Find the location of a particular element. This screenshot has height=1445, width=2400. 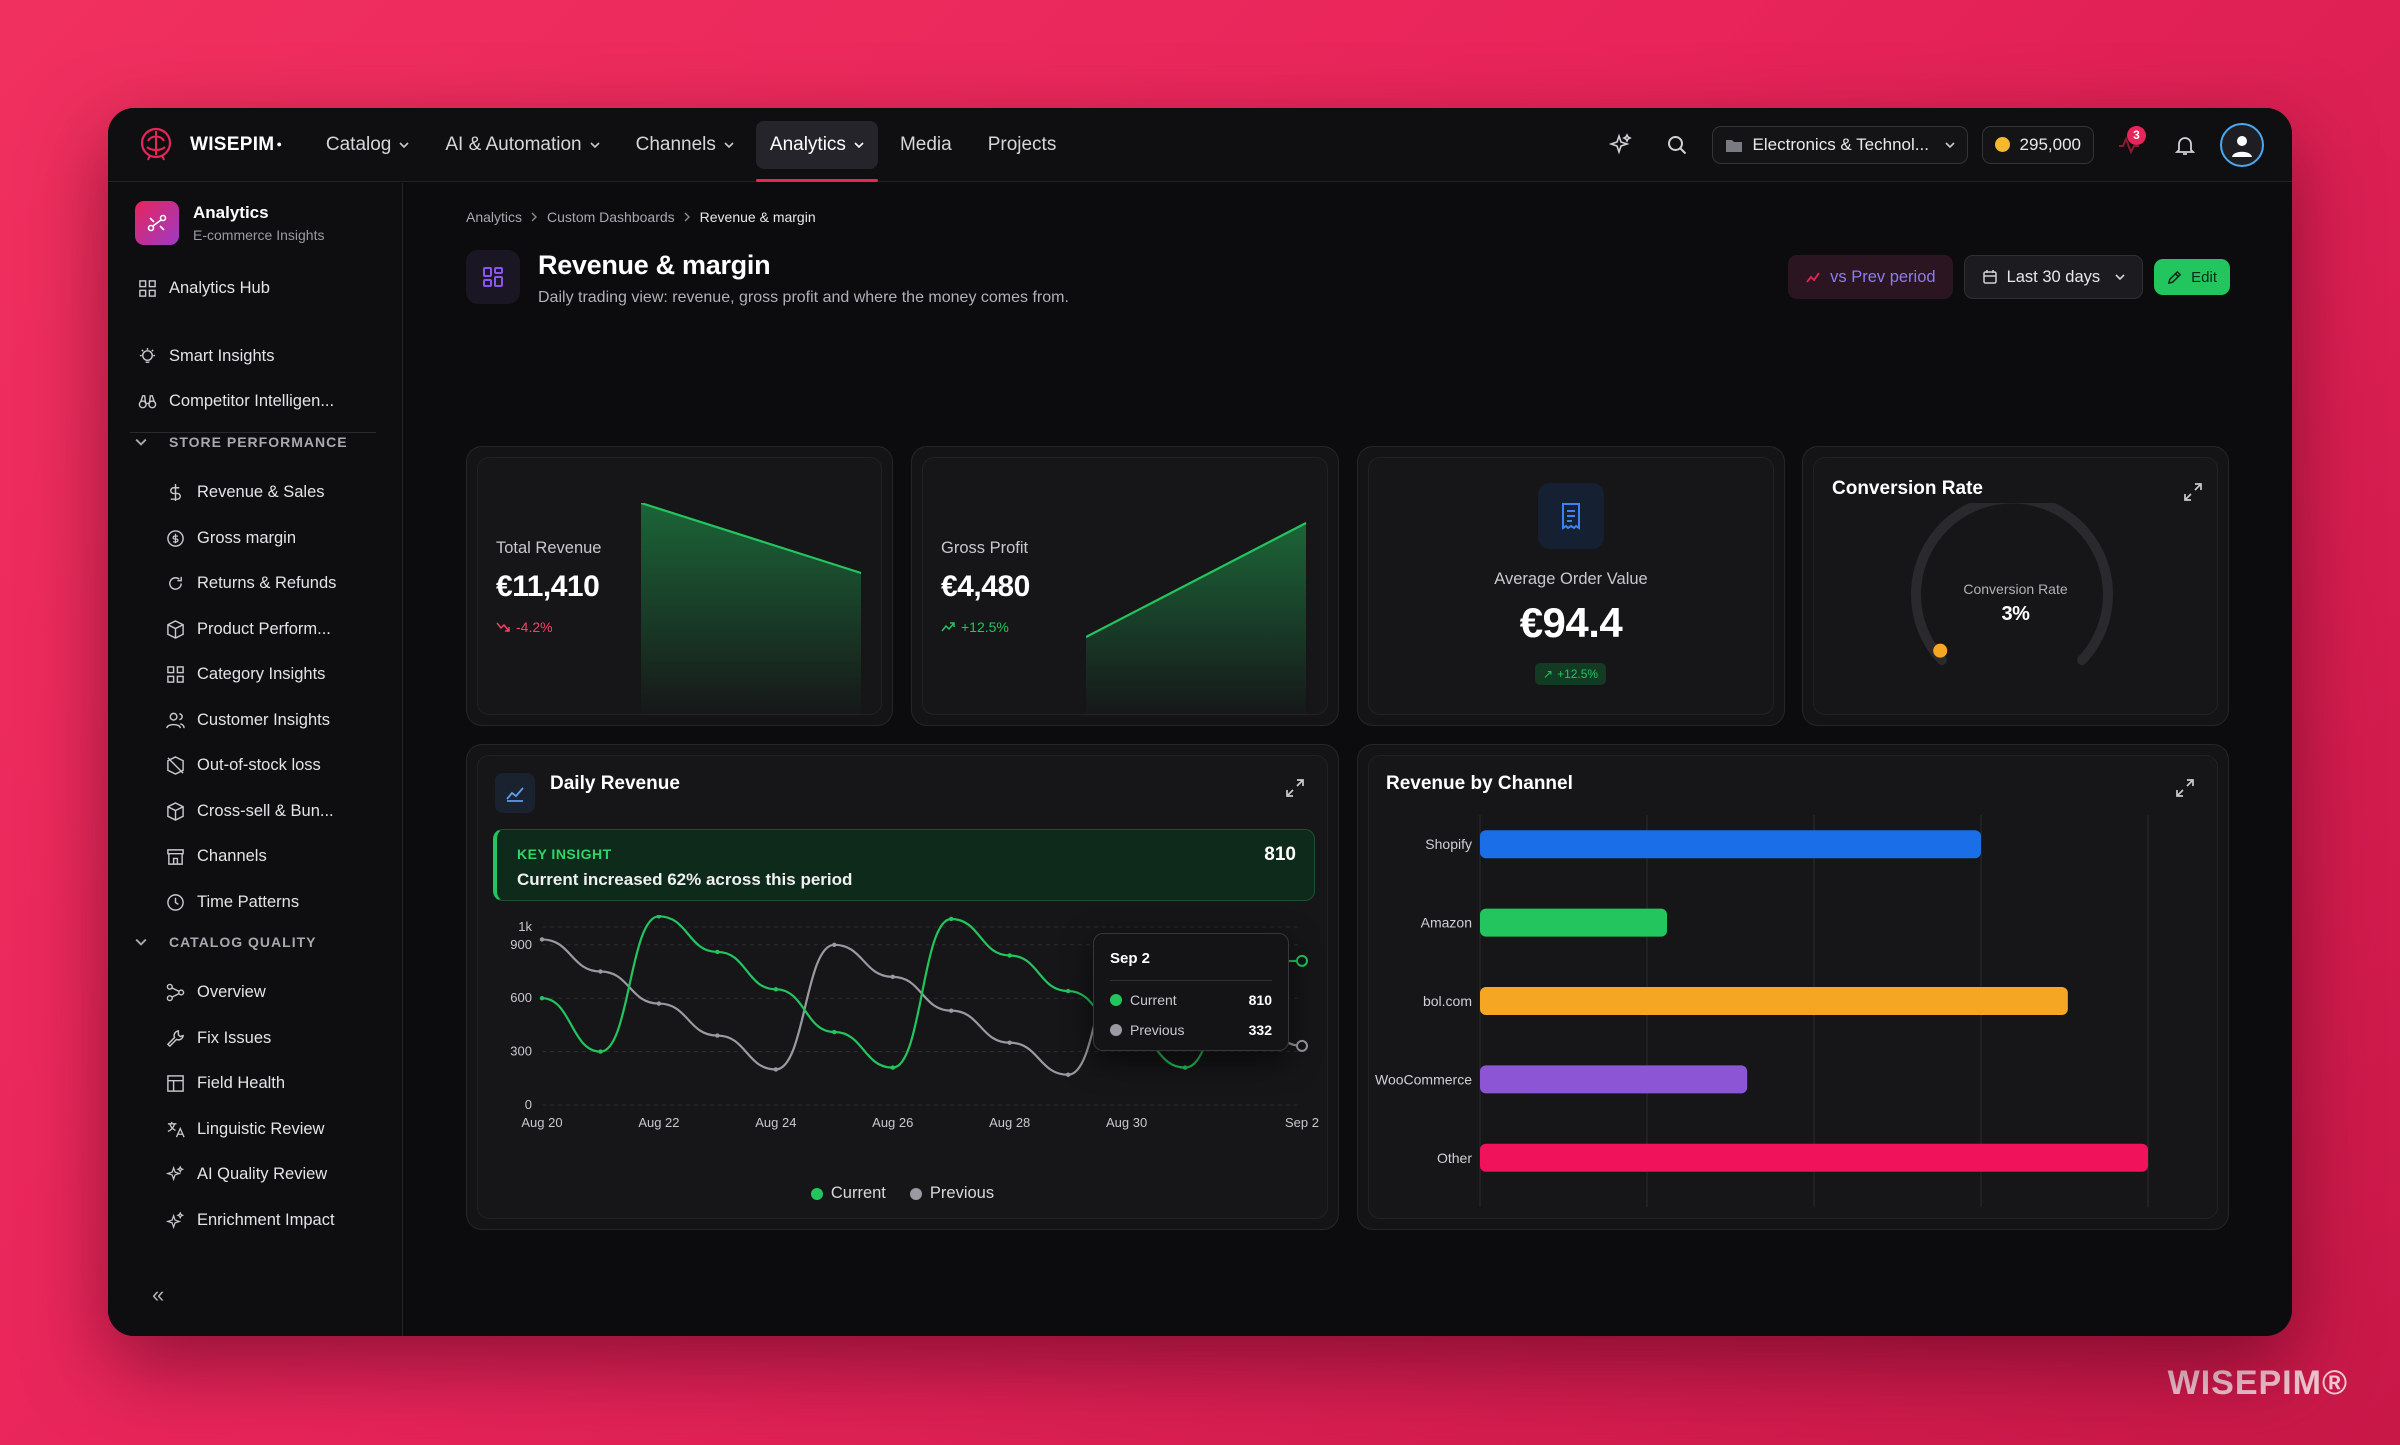

current-dot-icon is located at coordinates (1116, 1000).